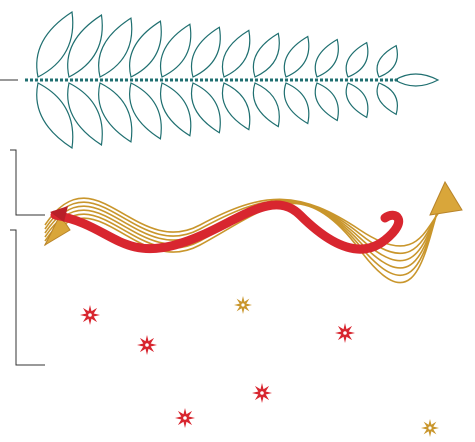 The width and height of the screenshot is (475, 442). What do you see at coordinates (59, 214) in the screenshot?
I see `red-tail` at bounding box center [59, 214].